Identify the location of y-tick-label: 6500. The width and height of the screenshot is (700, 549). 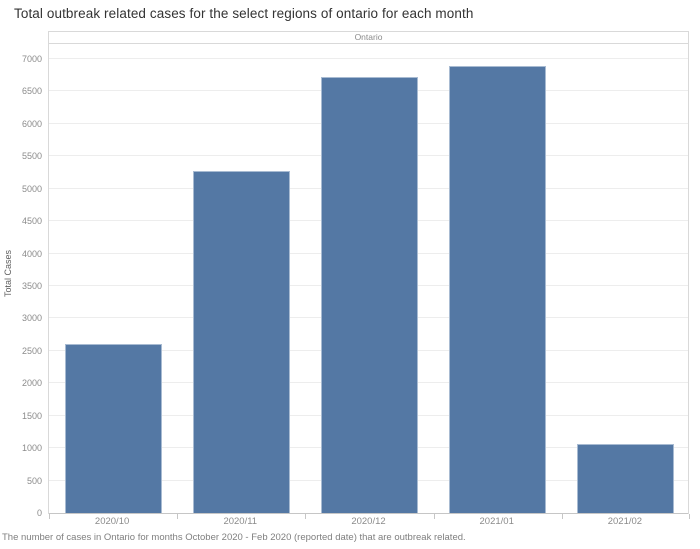
(31, 91).